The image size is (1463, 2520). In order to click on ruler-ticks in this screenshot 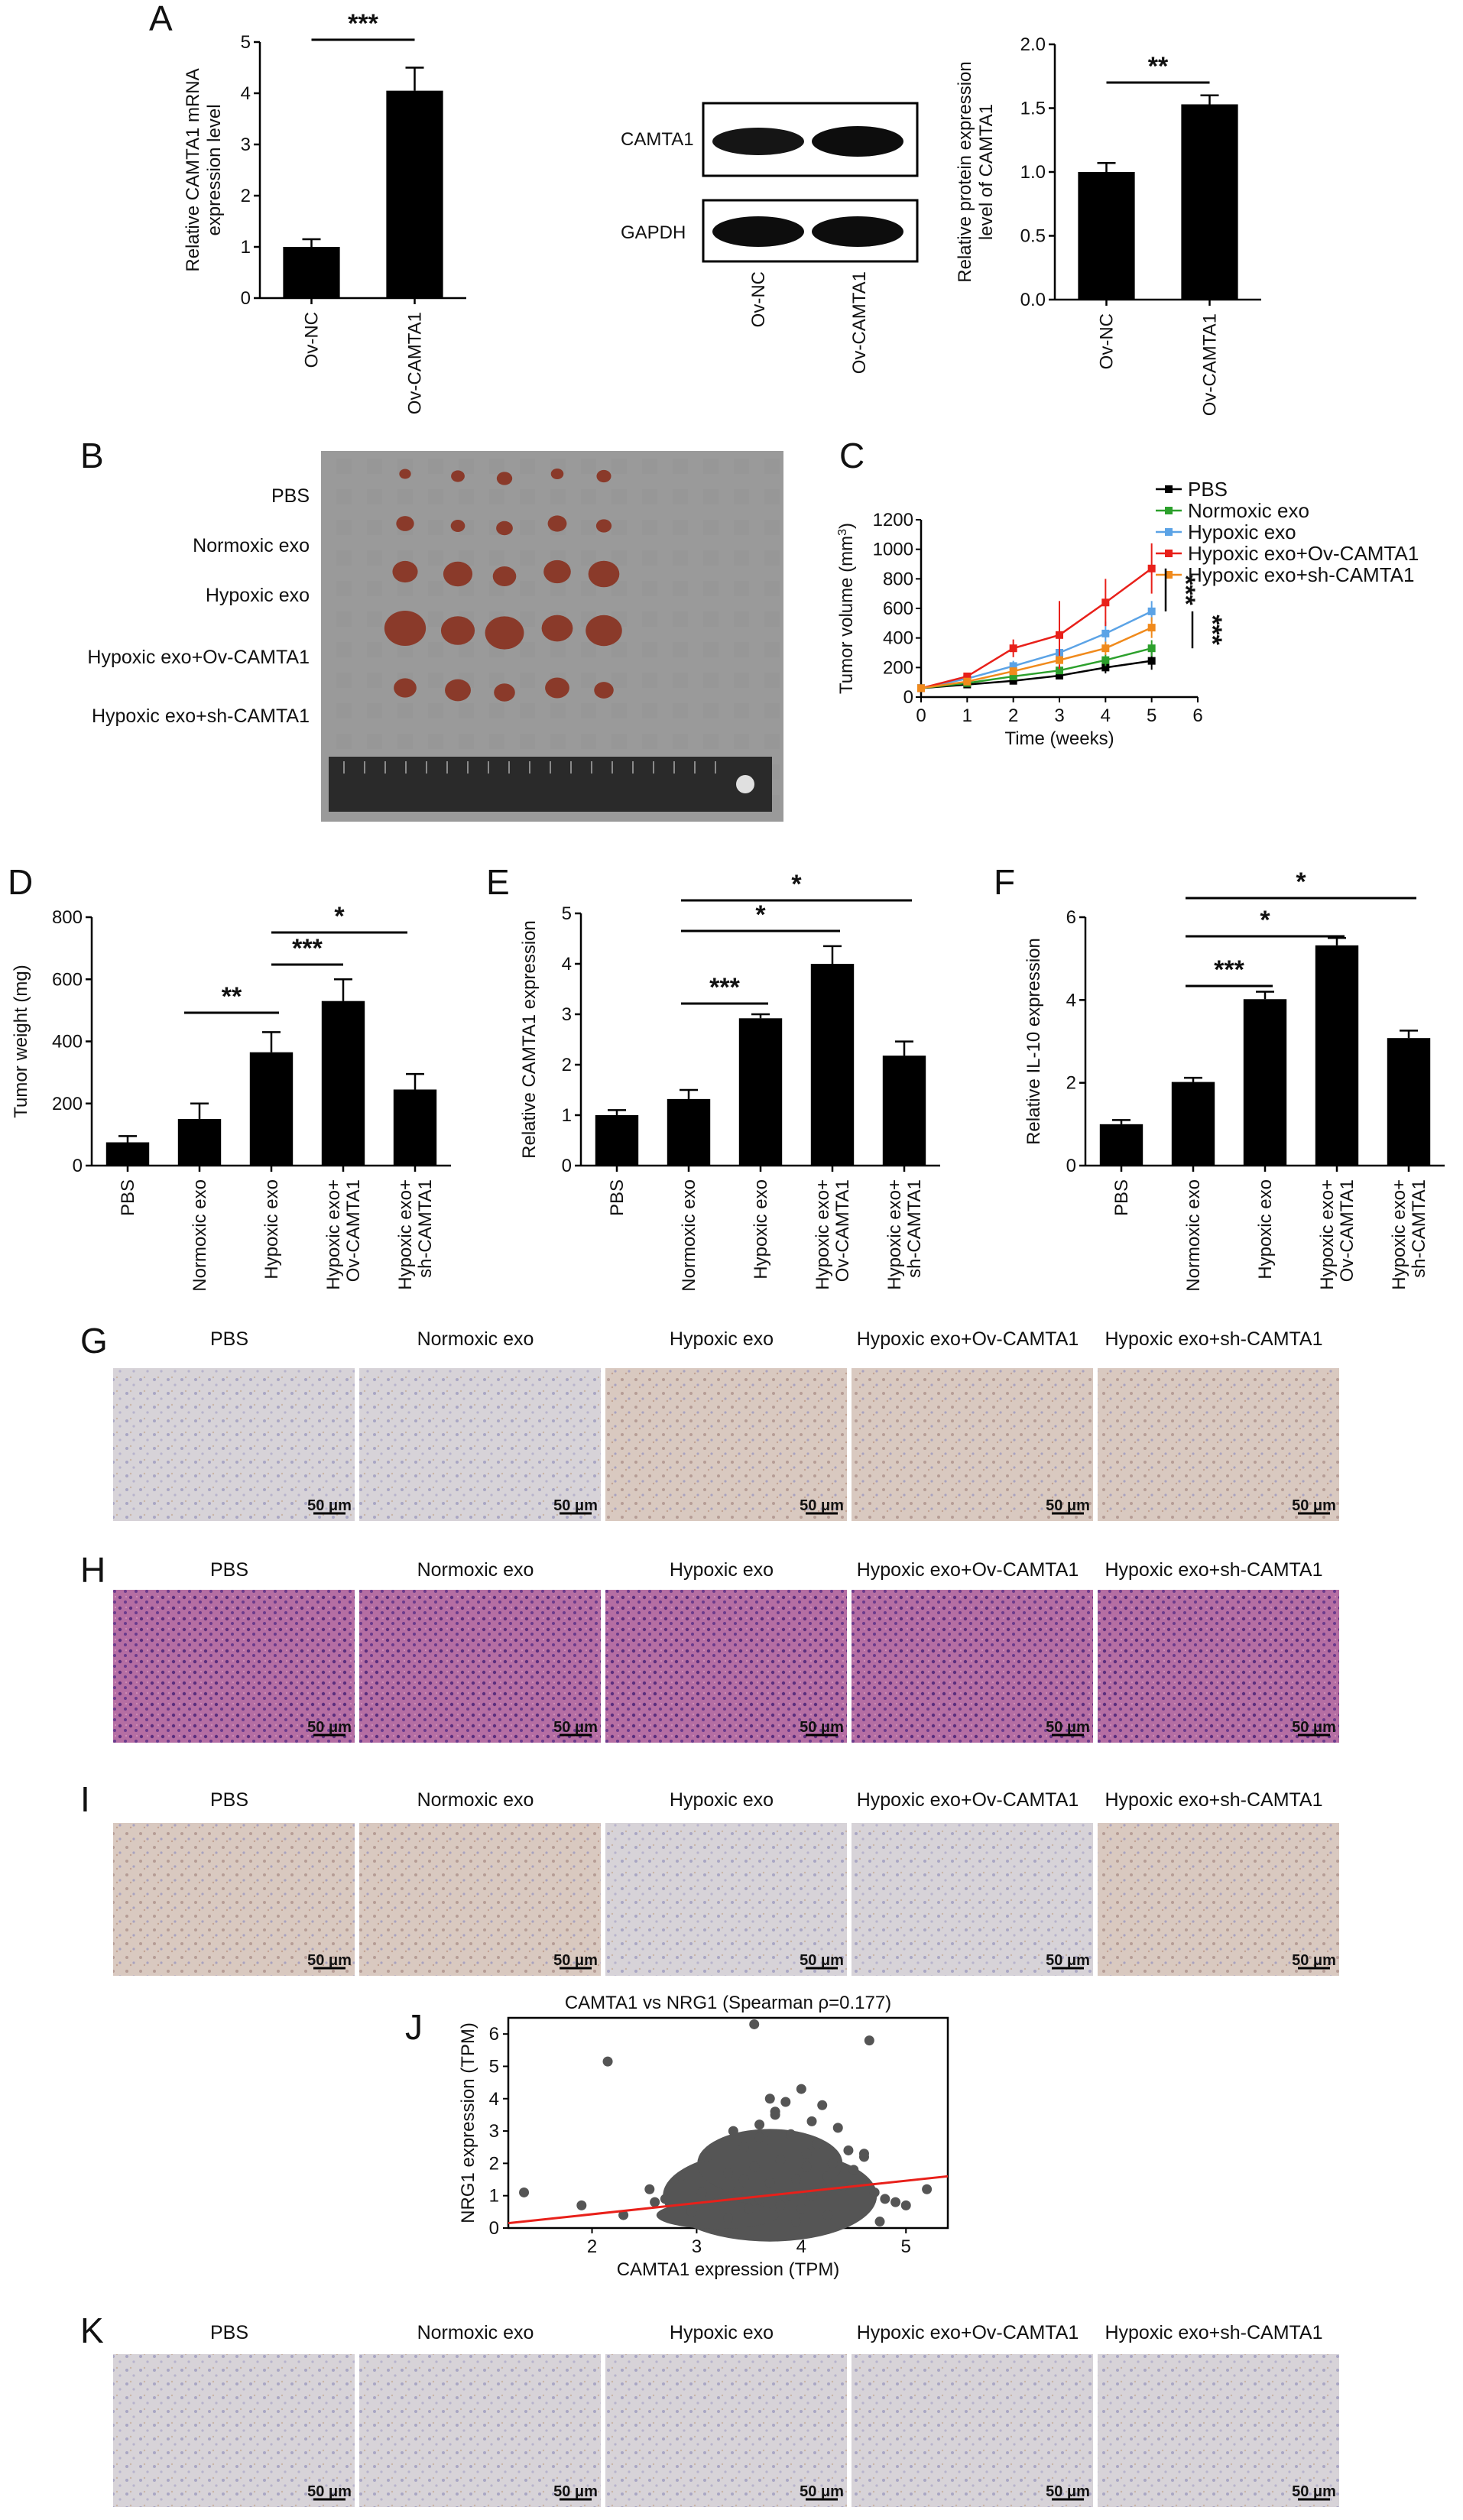, I will do `click(530, 768)`.